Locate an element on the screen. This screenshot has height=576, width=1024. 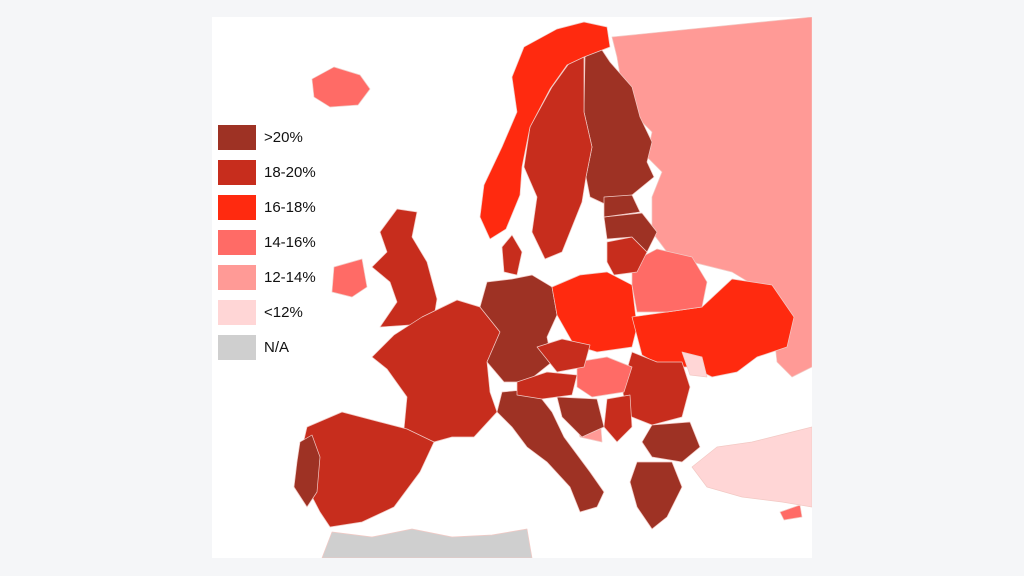
legend-label: 18-20% is located at coordinates (290, 172).